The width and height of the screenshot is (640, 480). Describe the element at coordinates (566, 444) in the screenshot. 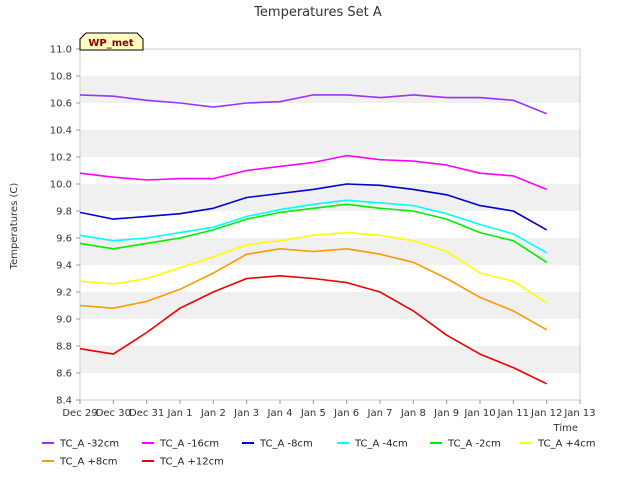

I see `legend-label: TC_A +4cm` at that location.